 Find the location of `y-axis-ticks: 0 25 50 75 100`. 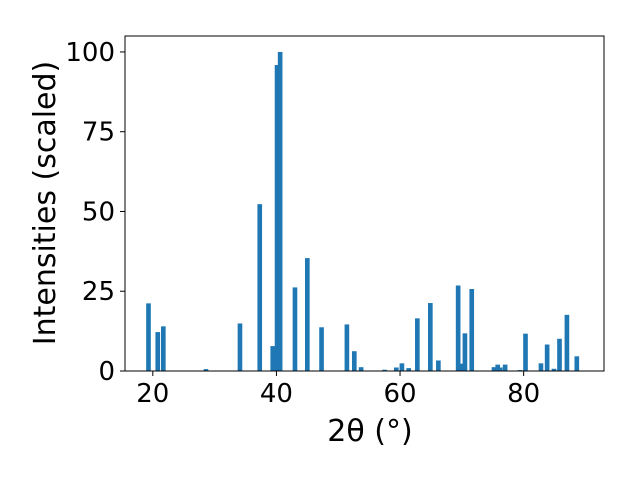

y-axis-ticks: 0 25 50 75 100 is located at coordinates (95, 212).